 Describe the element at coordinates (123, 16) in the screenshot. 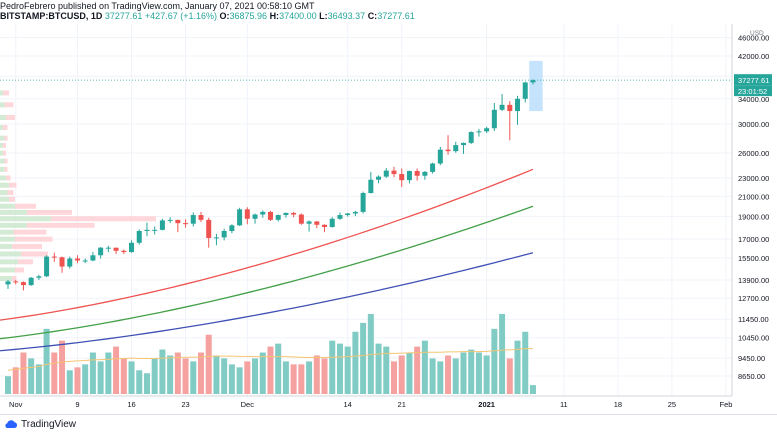

I see `last-price: 37277.61` at that location.